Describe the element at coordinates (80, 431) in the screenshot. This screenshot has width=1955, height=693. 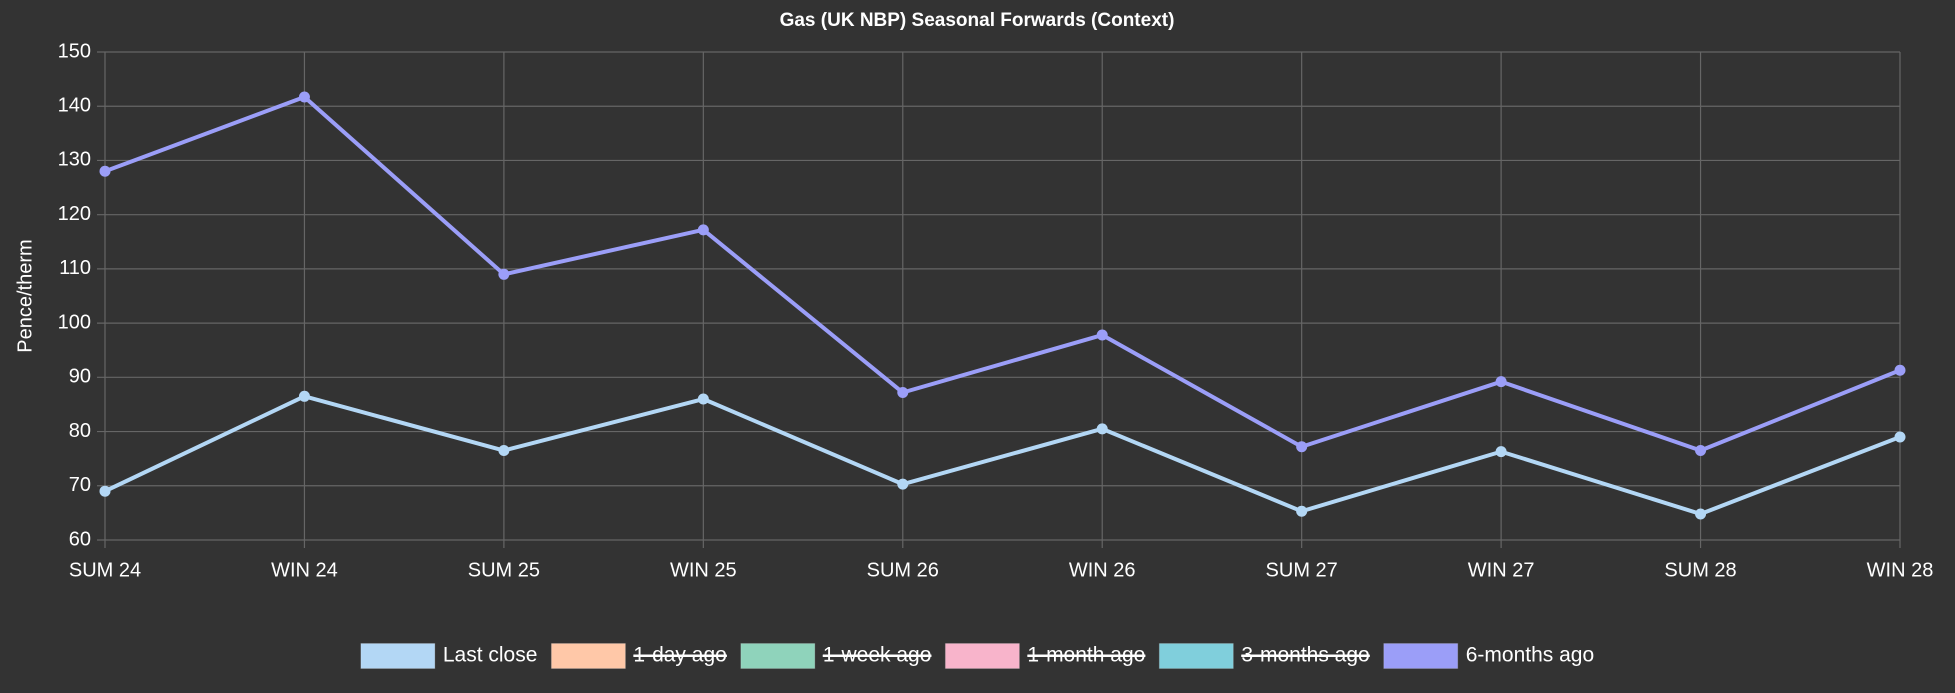
I see `y-tick-label: 80` at that location.